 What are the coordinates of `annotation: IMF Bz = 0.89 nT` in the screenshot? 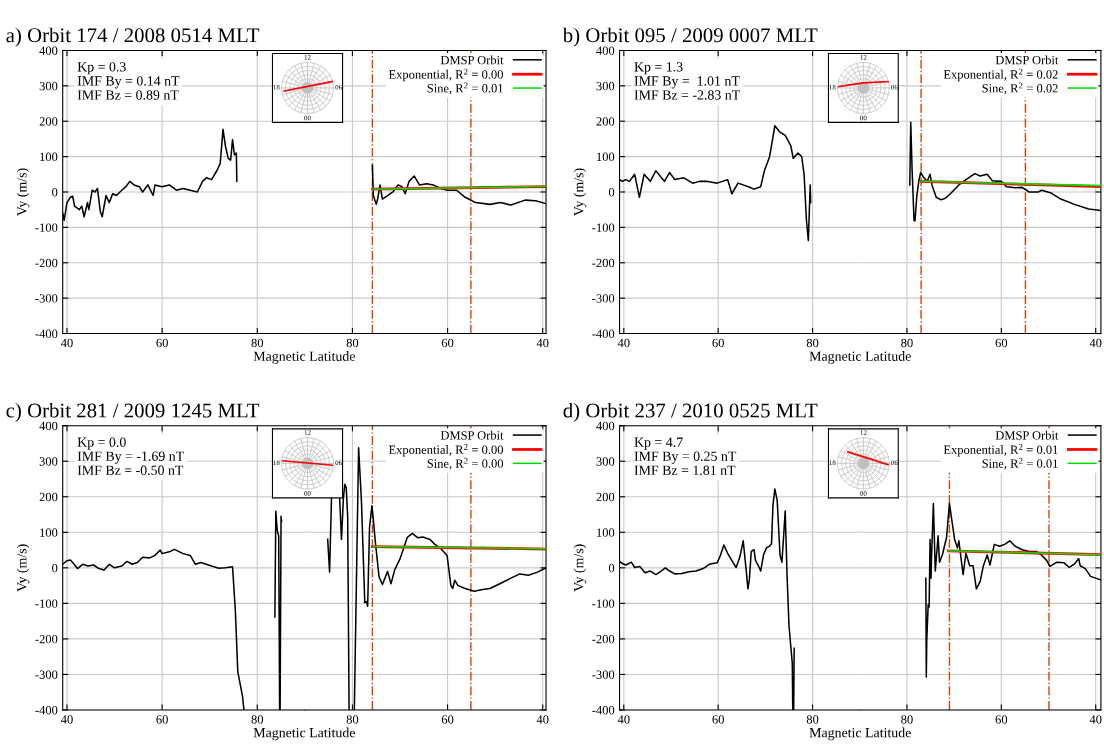 It's located at (128, 95).